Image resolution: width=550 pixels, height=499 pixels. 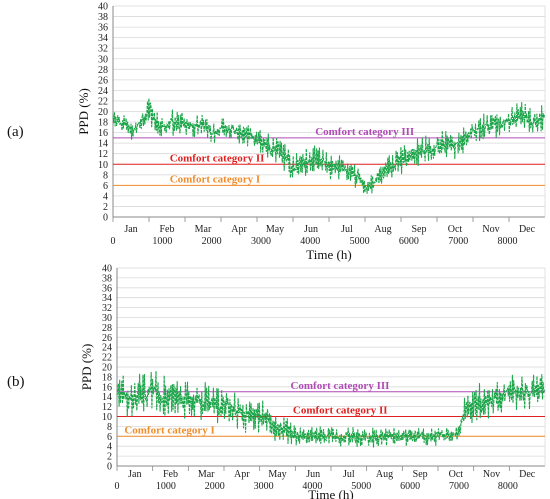 I want to click on data-series-line, so click(x=331, y=409).